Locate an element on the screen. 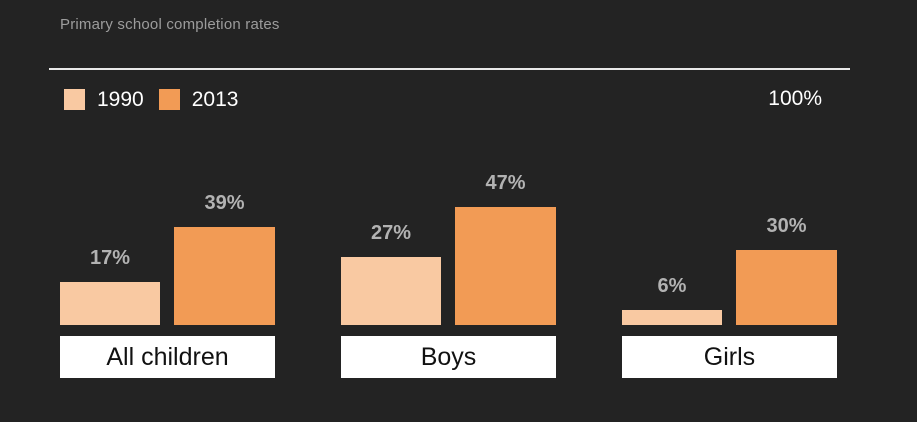 The image size is (917, 422). bar-value-label: 6% is located at coordinates (672, 286).